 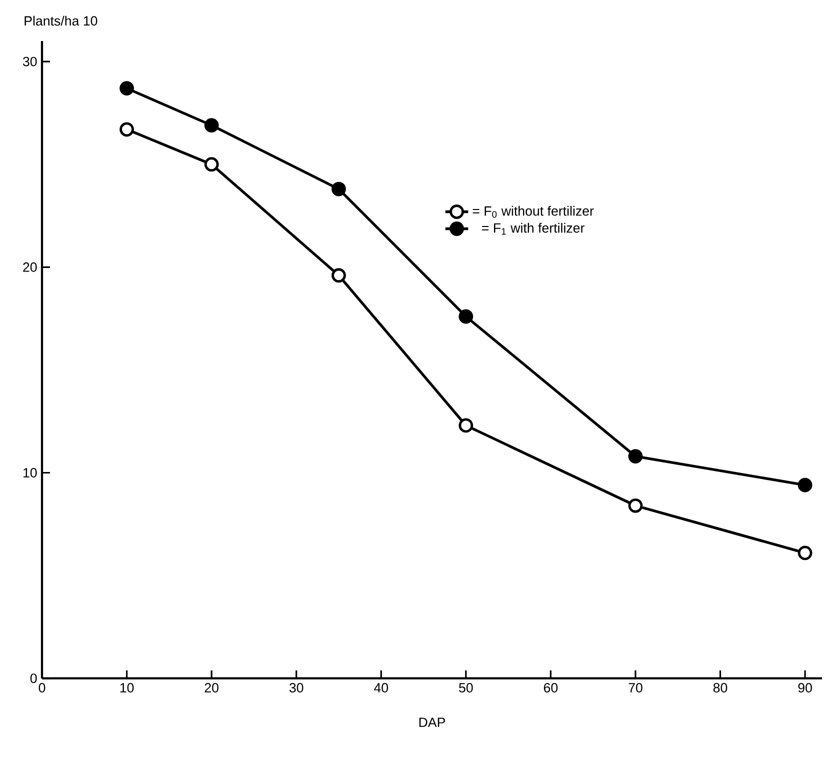 What do you see at coordinates (805, 687) in the screenshot?
I see `x-tick-label: 90` at bounding box center [805, 687].